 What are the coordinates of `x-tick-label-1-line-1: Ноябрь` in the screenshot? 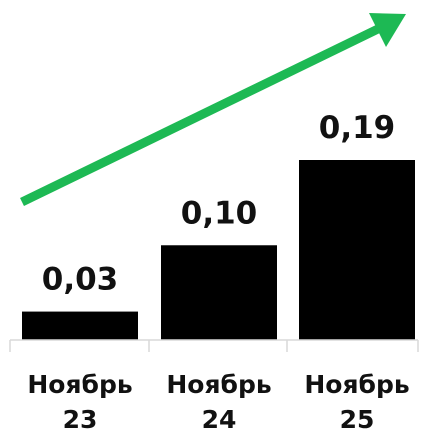 It's located at (79, 384).